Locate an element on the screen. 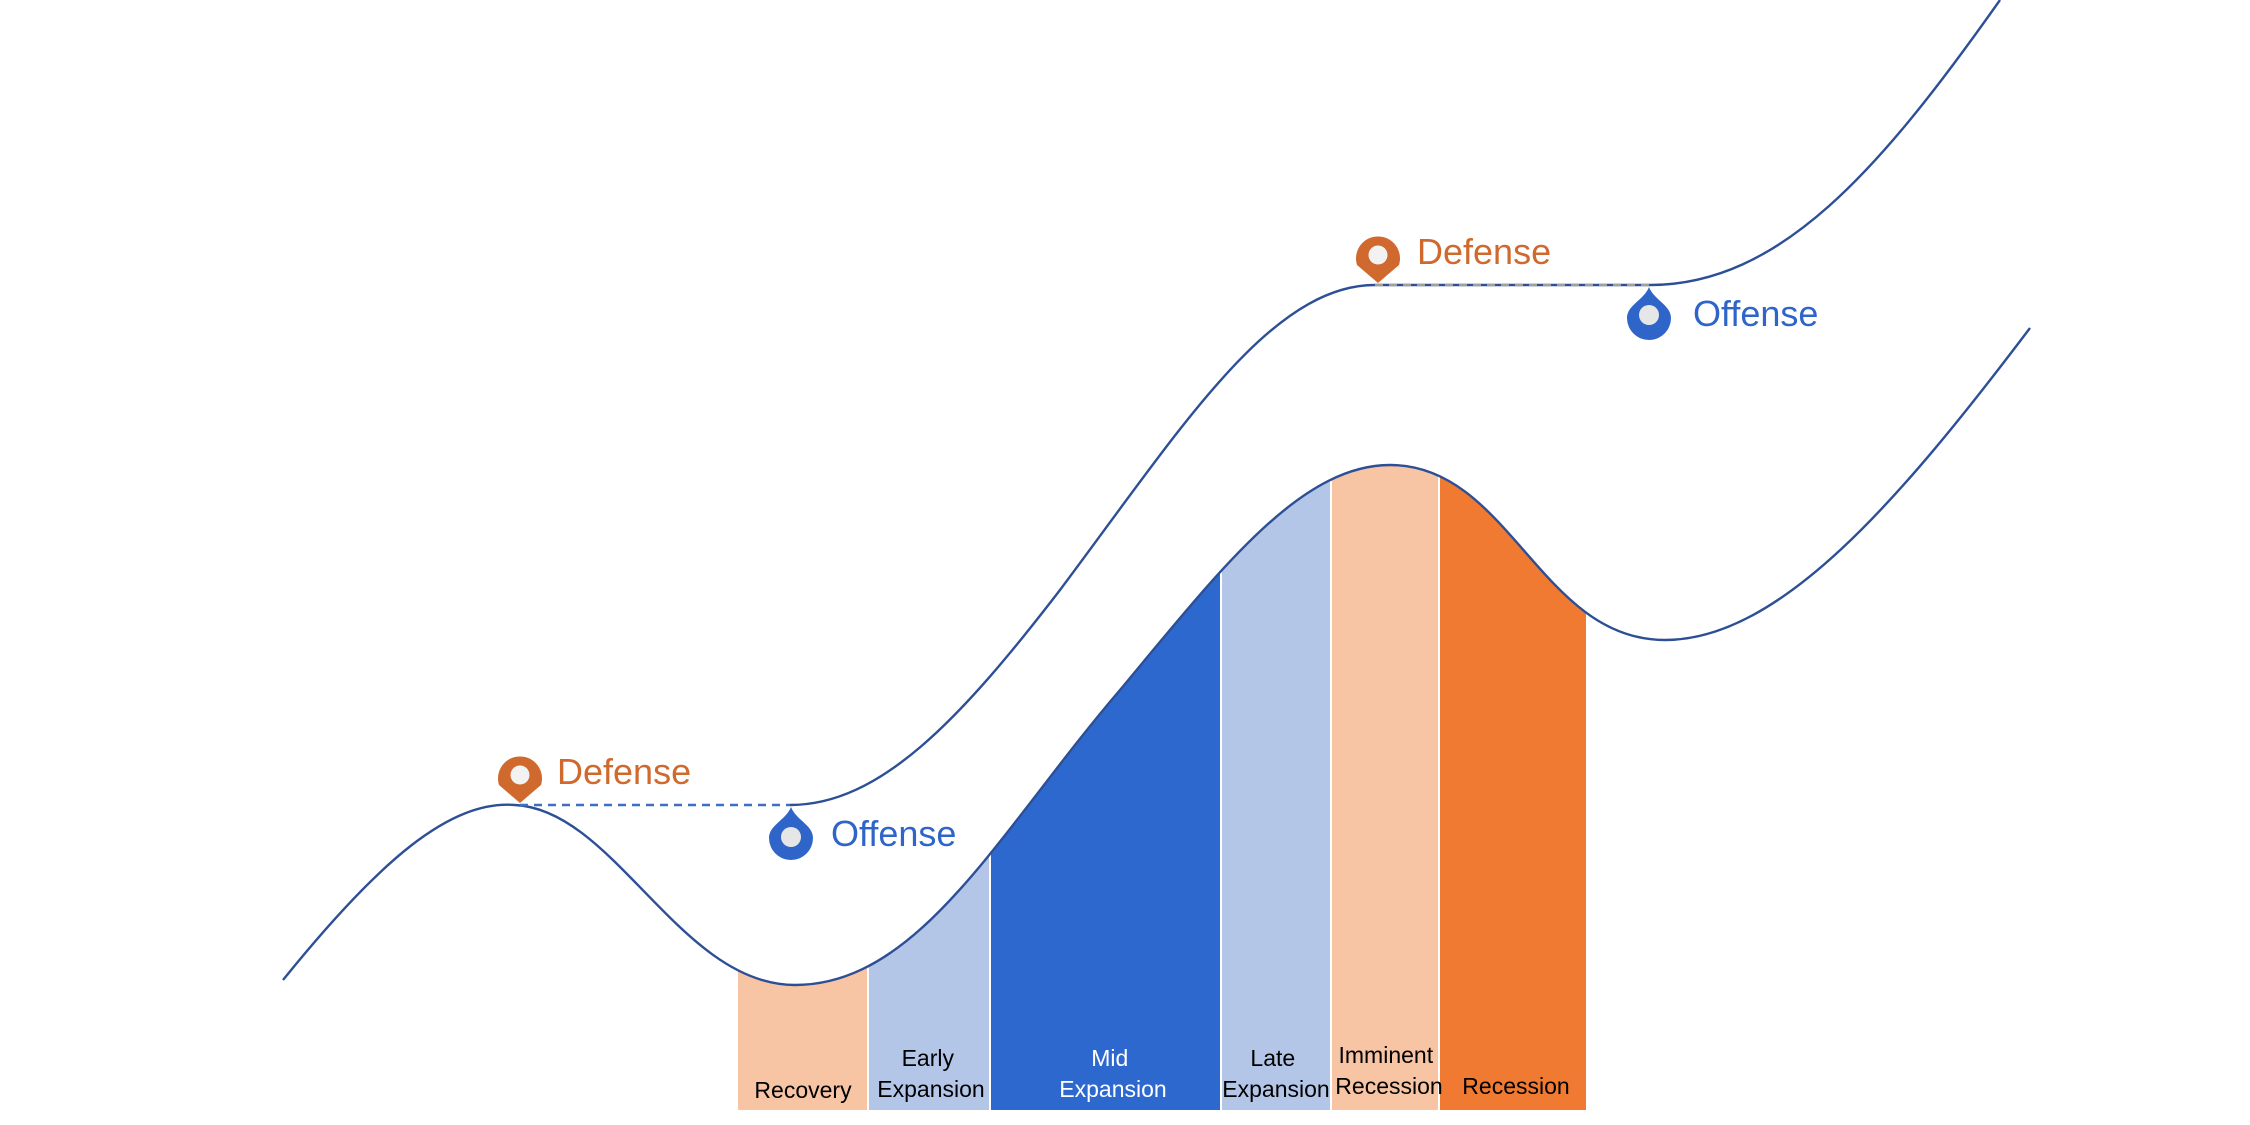  defense-marker-1: Defense is located at coordinates (594, 777).